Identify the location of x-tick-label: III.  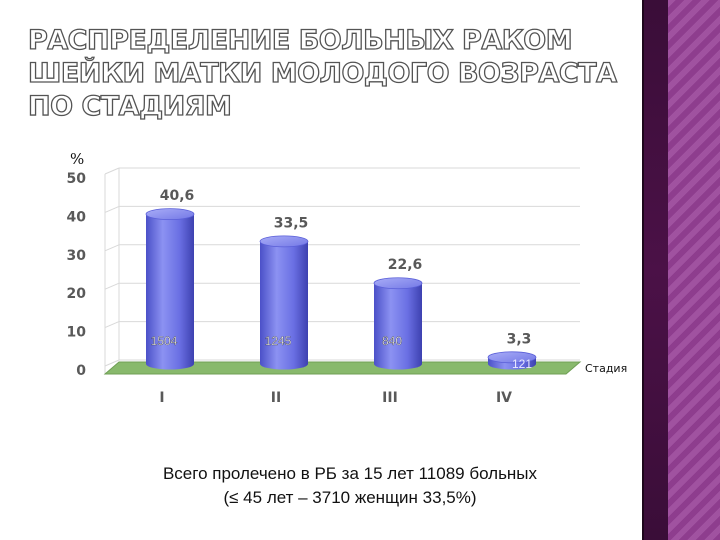
(390, 398).